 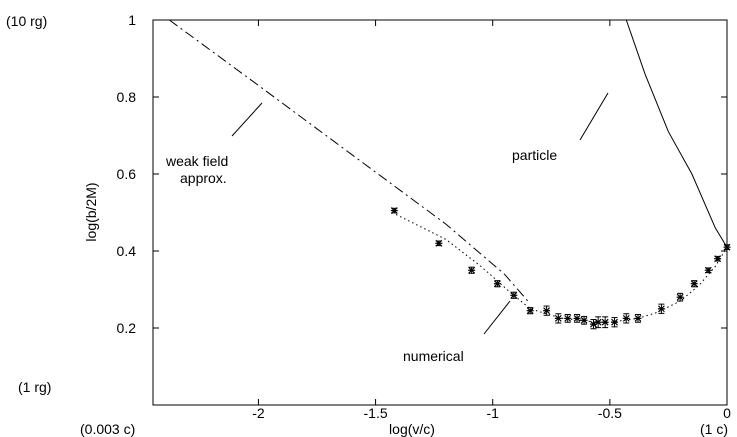 I want to click on y-secondary-top-label: (10 rg), so click(x=26, y=21).